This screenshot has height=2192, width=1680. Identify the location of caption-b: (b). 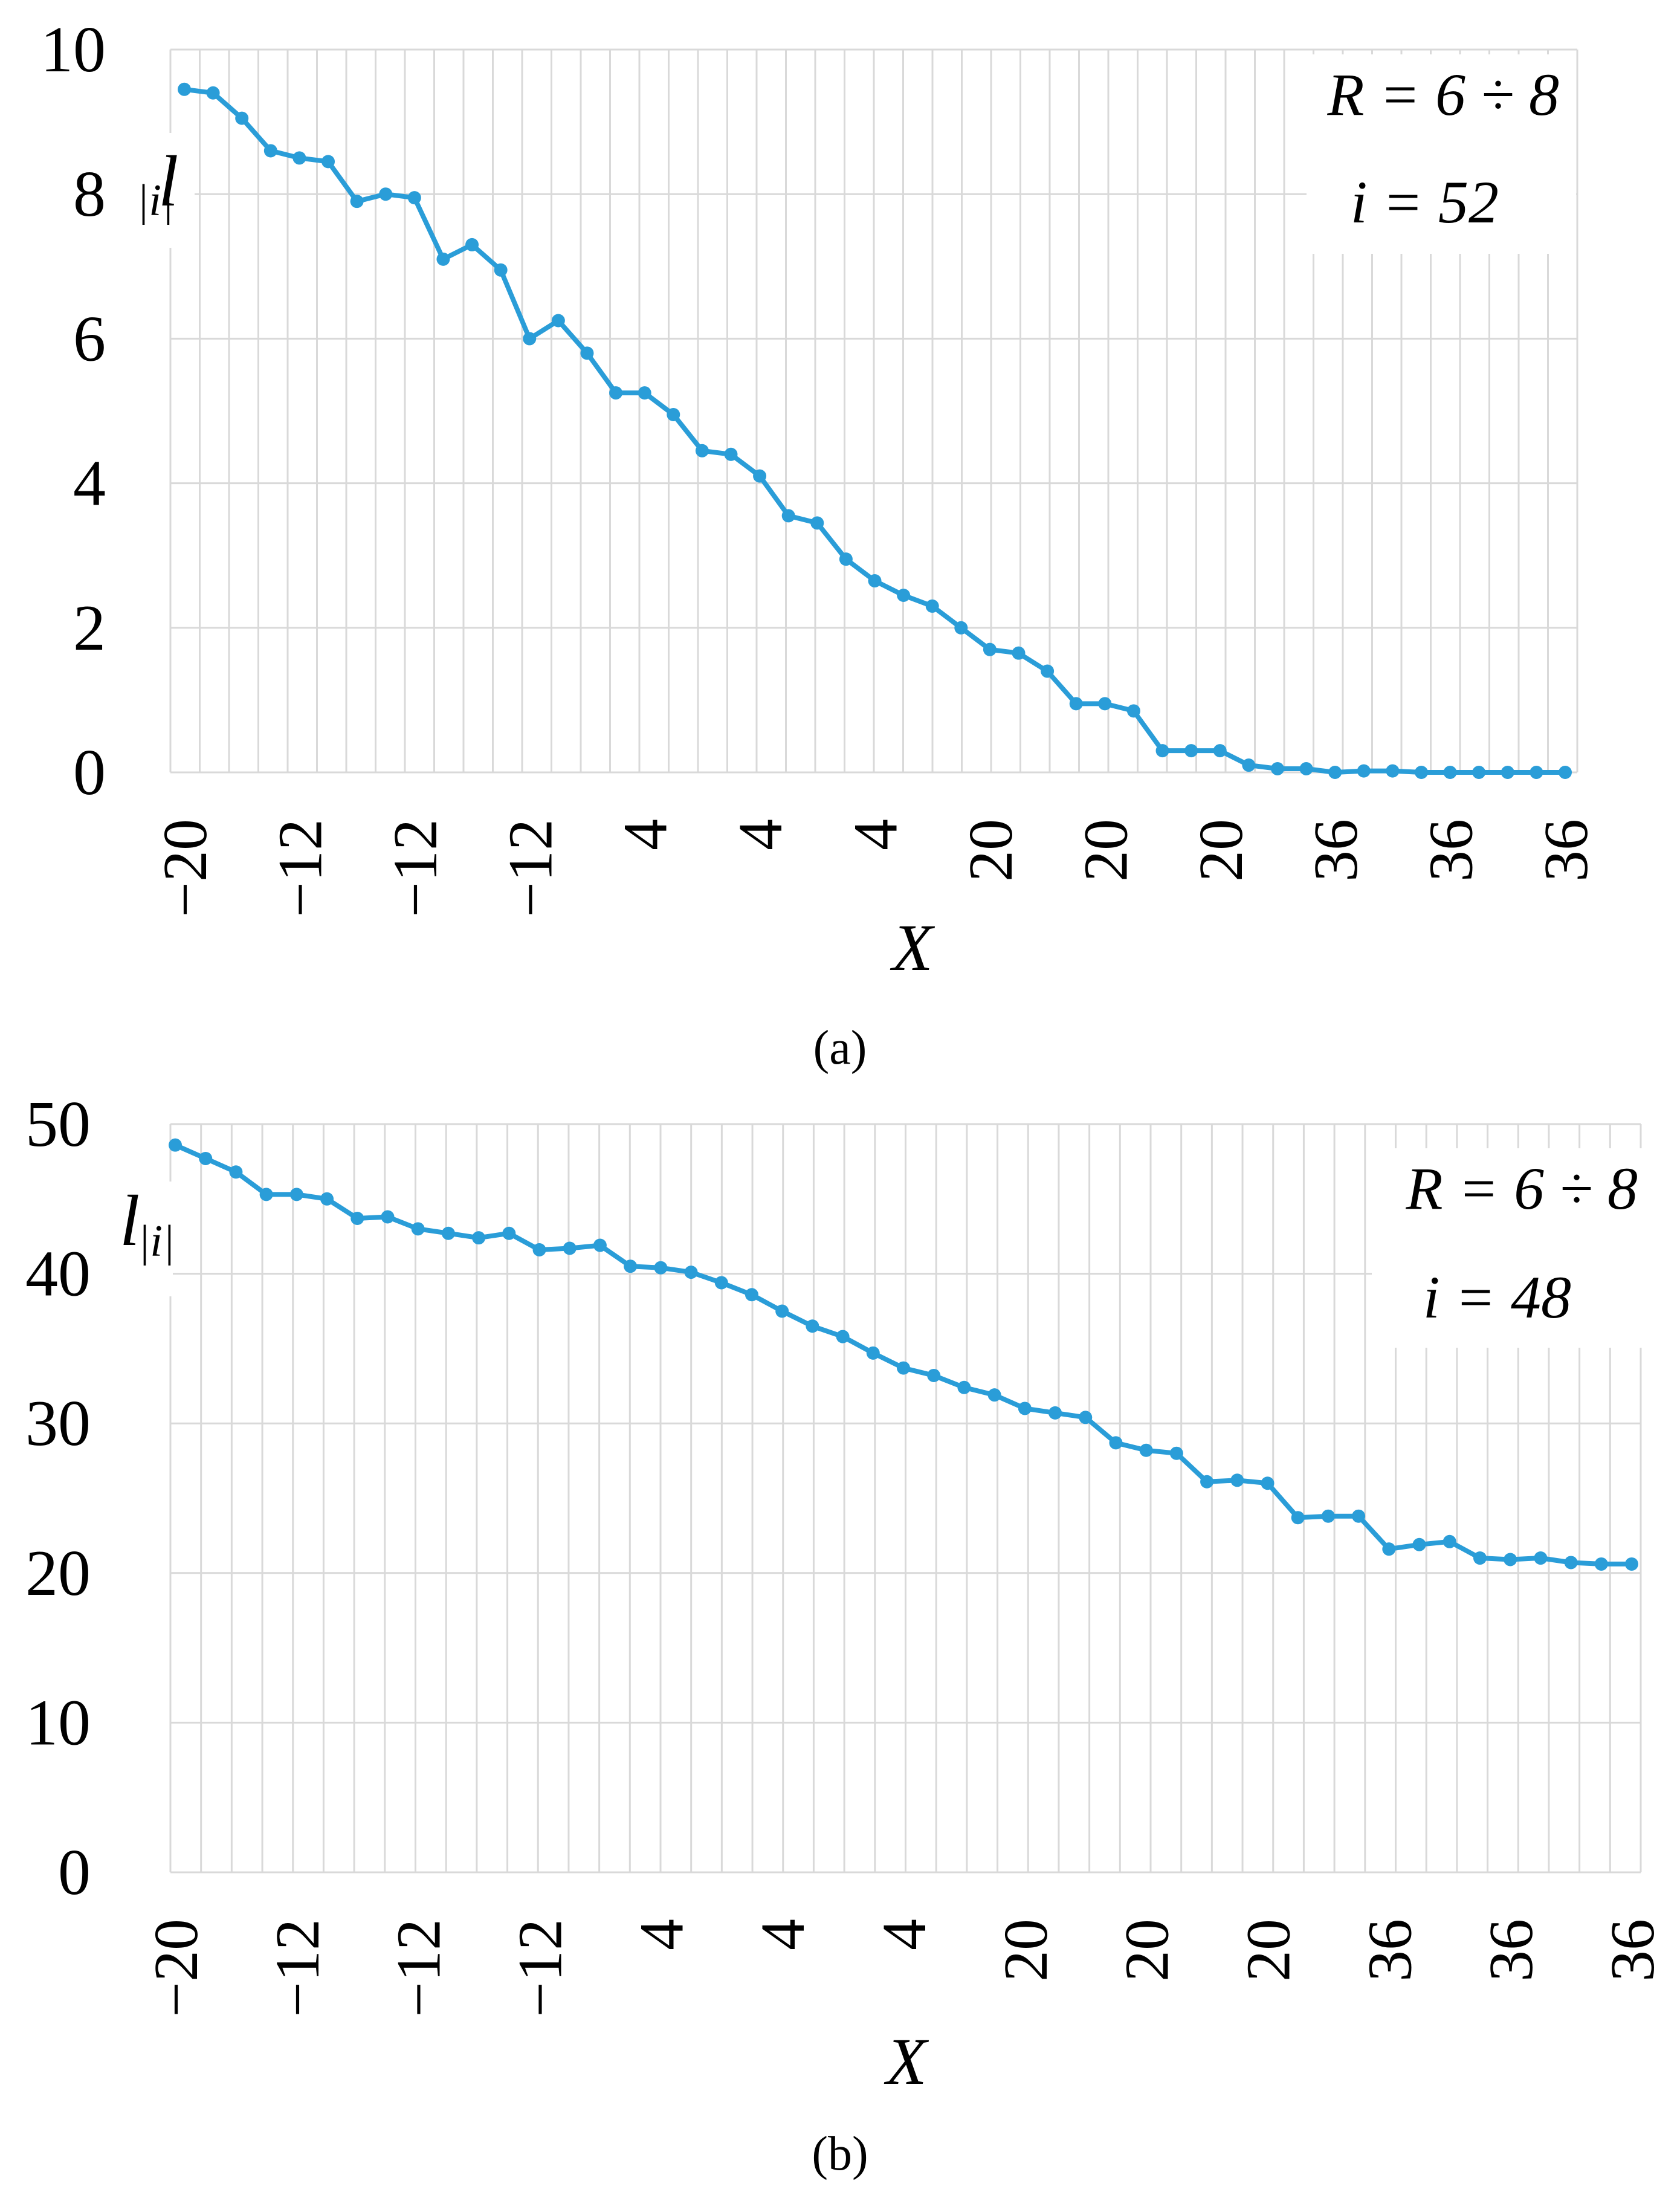
(840, 2154).